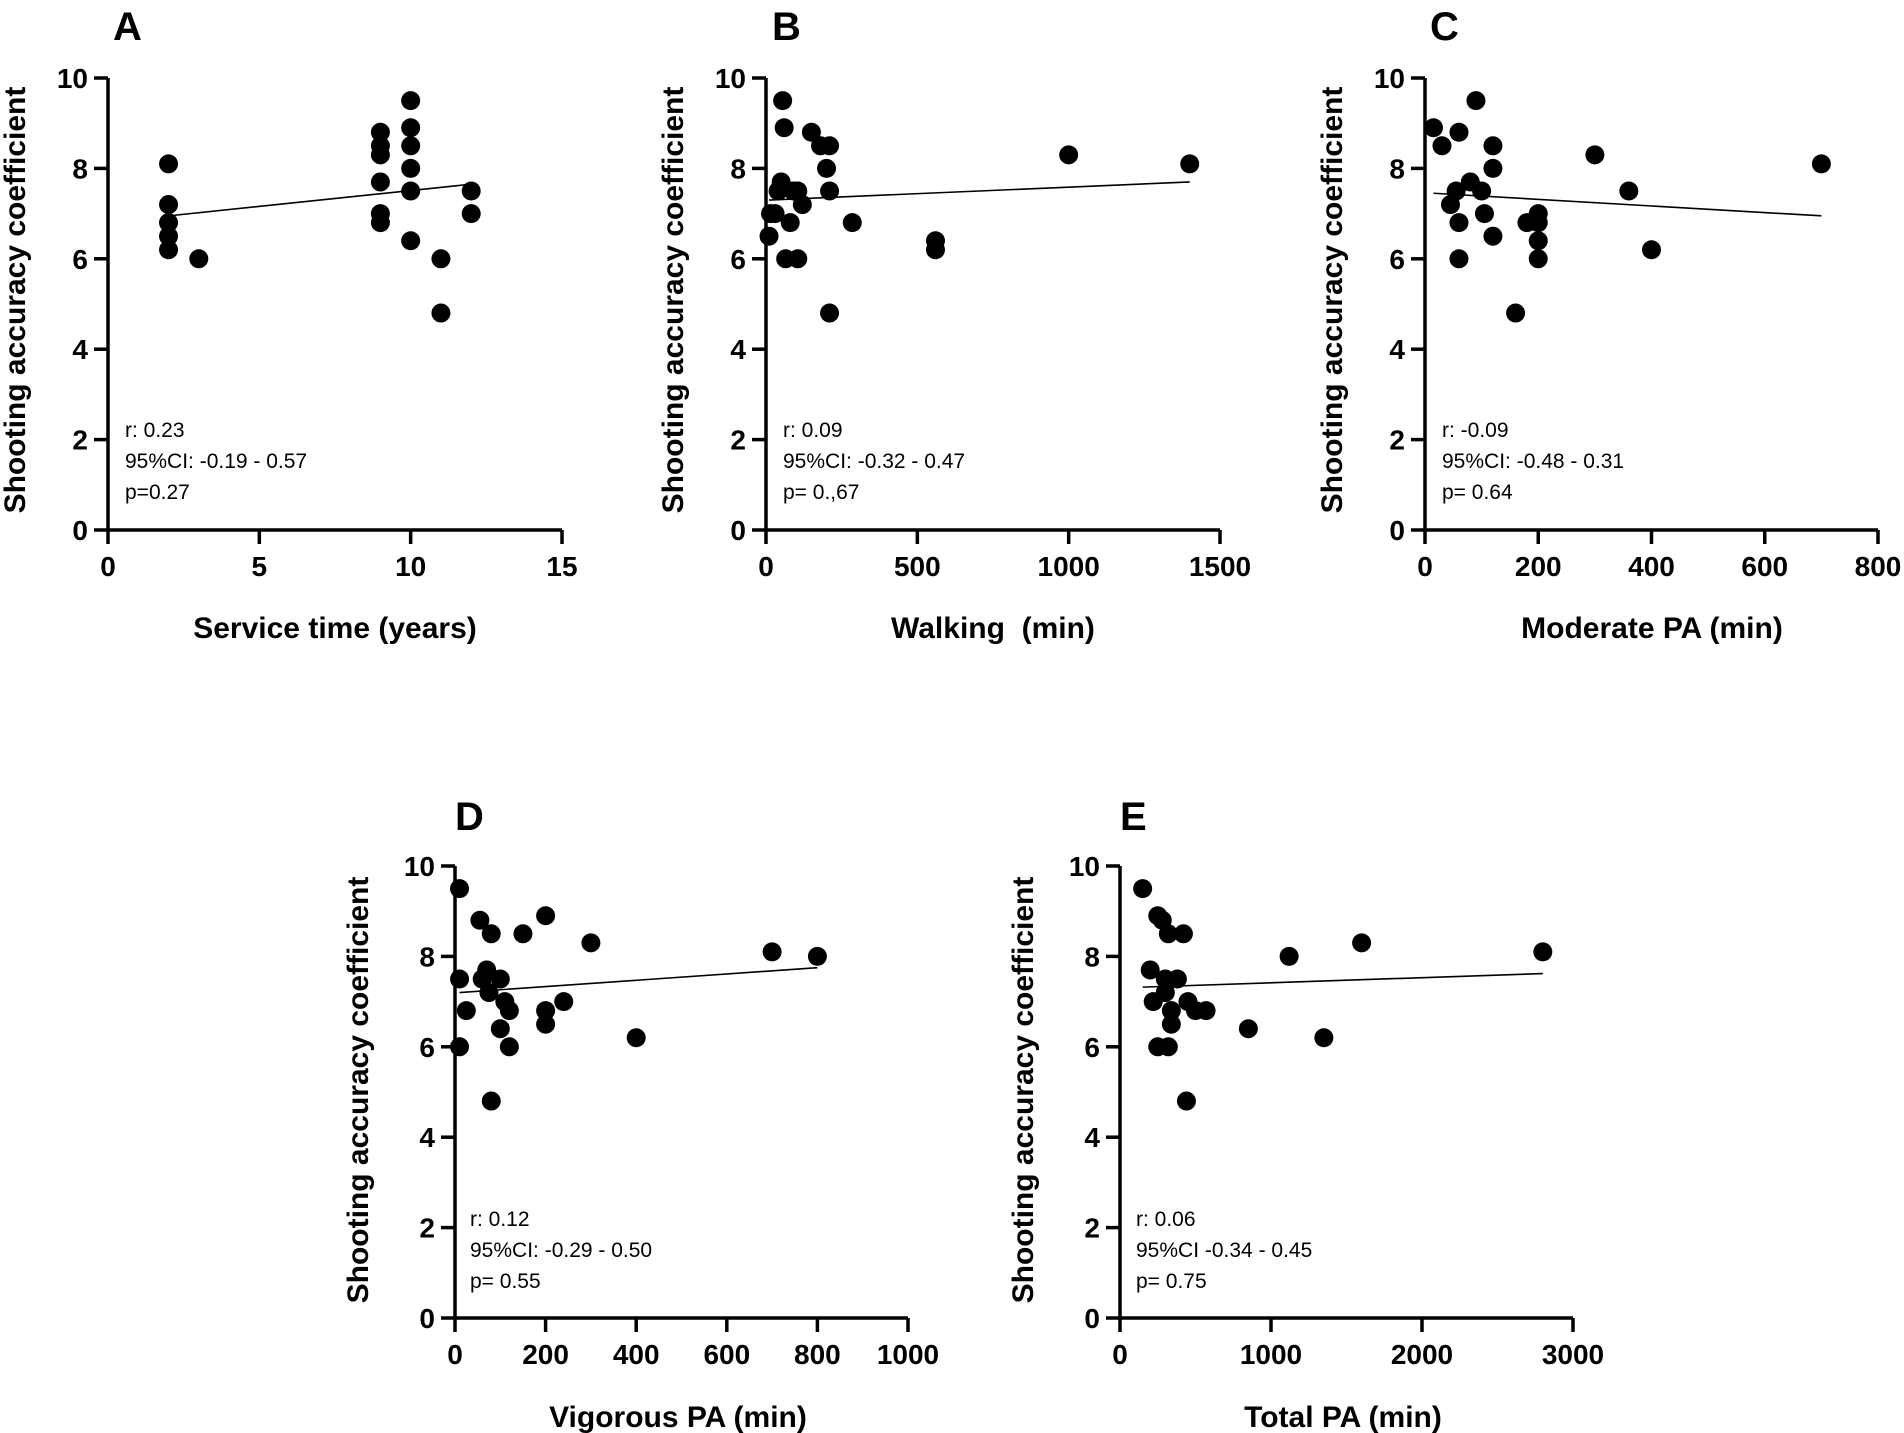  I want to click on panel-c-regression-line, so click(1627, 204).